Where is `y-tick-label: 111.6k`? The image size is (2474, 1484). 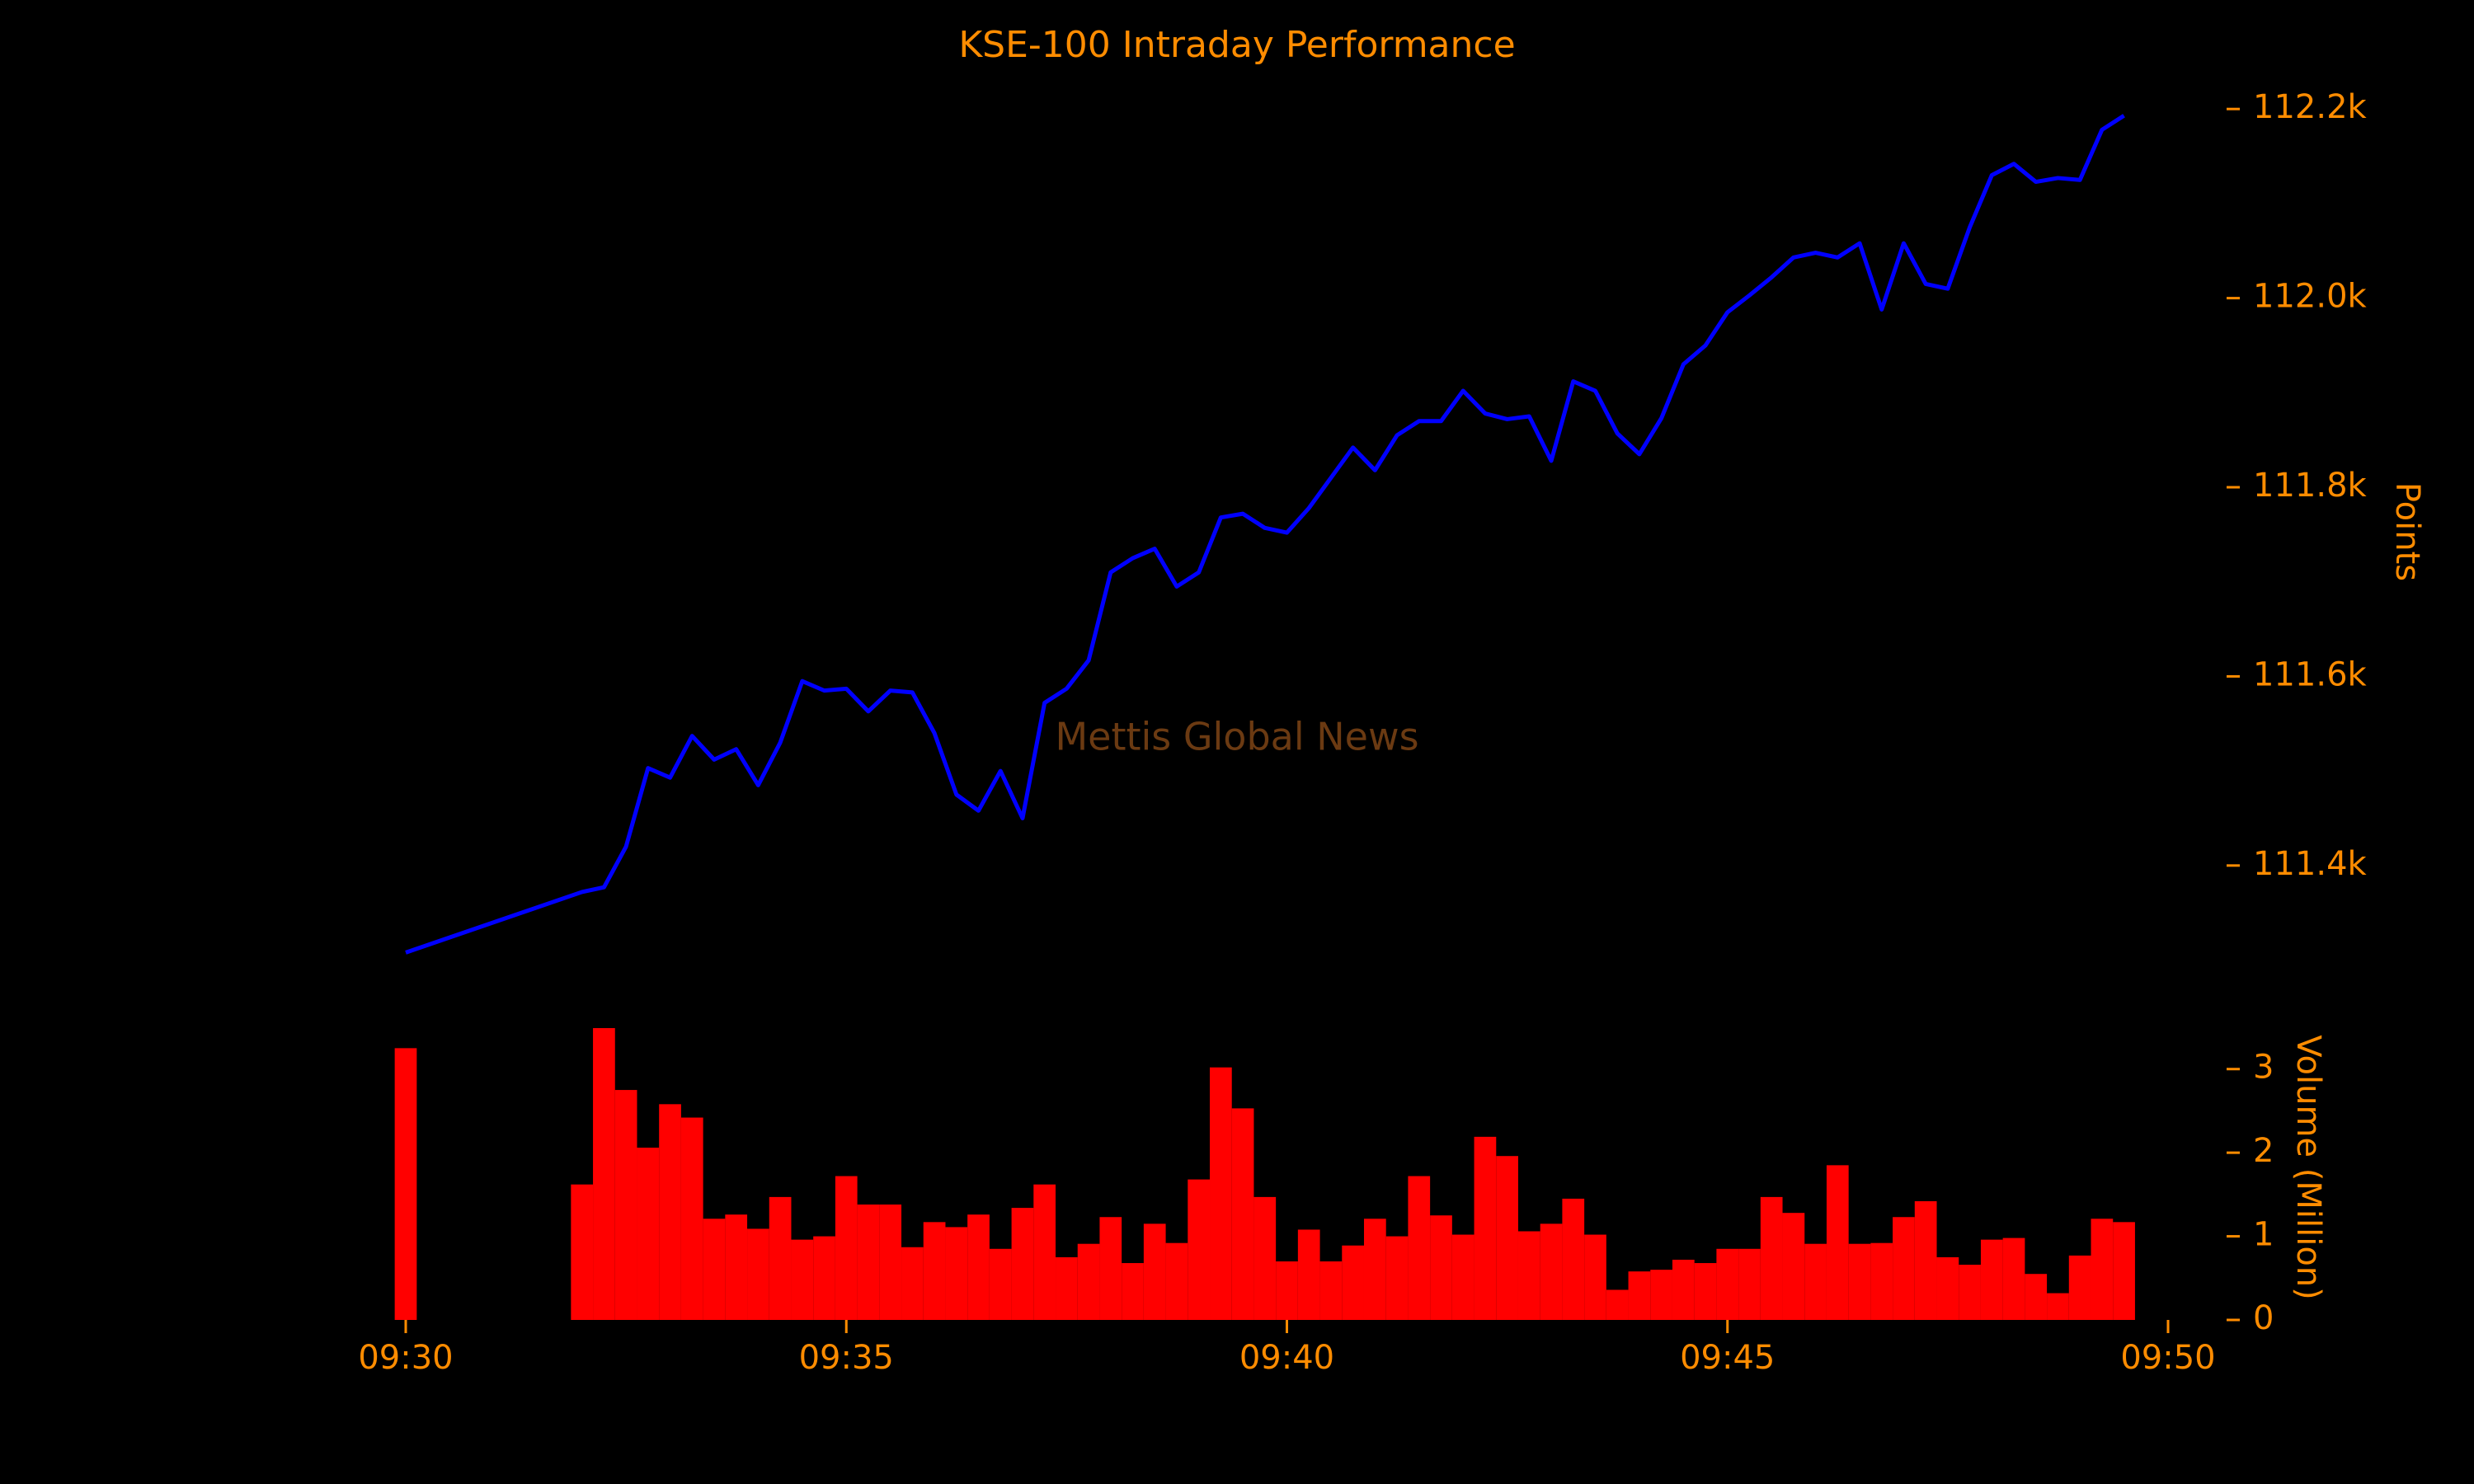 y-tick-label: 111.6k is located at coordinates (2310, 674).